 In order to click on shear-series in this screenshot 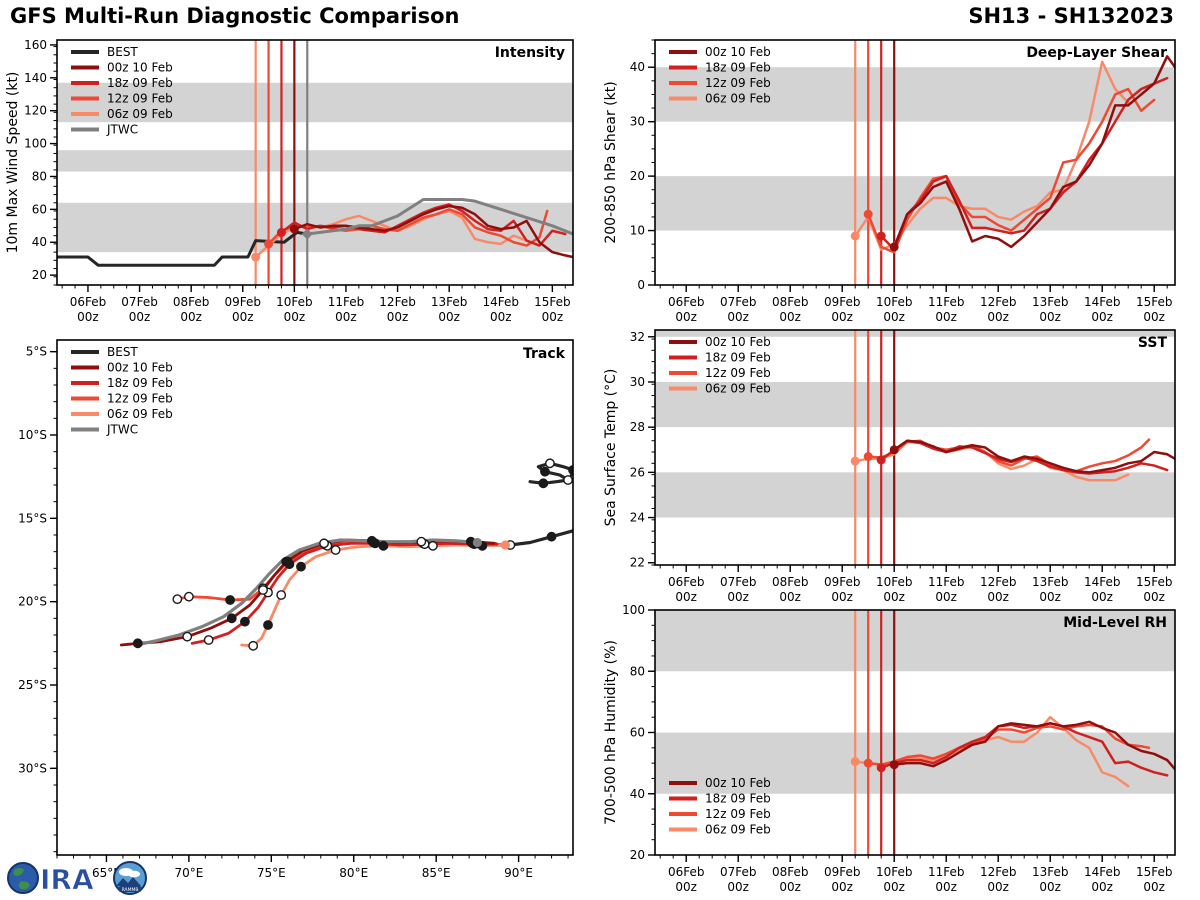, I will do `click(1012, 154)`.